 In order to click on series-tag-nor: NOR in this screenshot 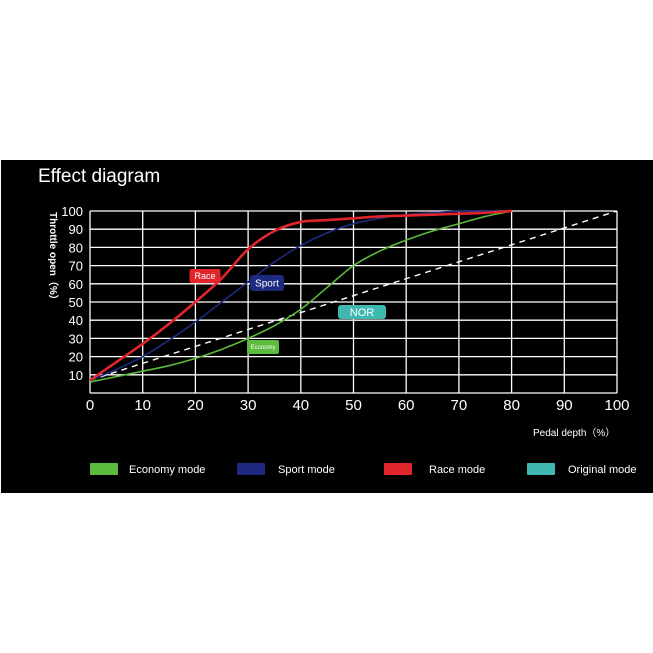, I will do `click(362, 312)`.